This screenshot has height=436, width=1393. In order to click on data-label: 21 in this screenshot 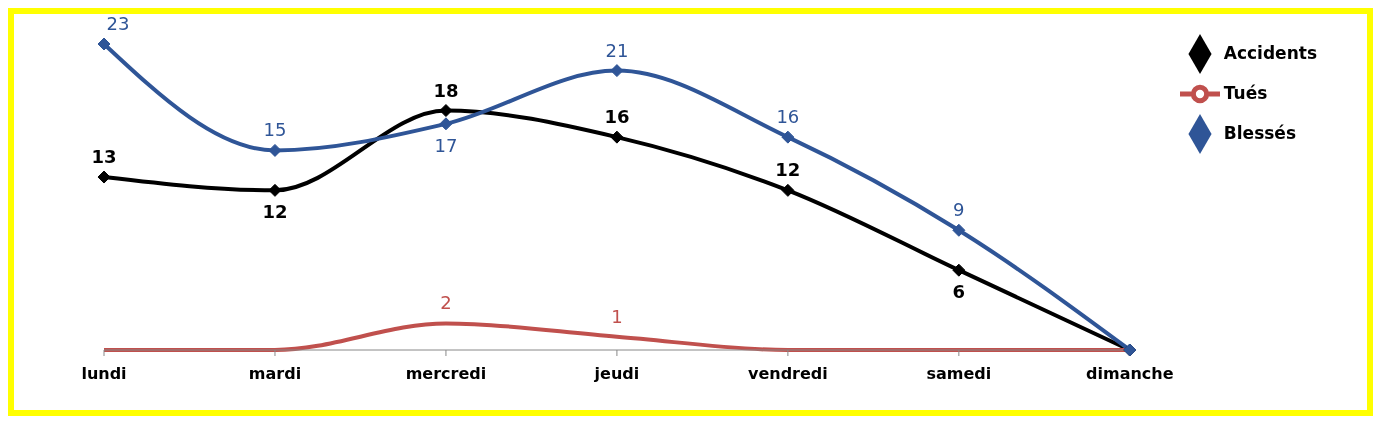, I will do `click(617, 50)`.